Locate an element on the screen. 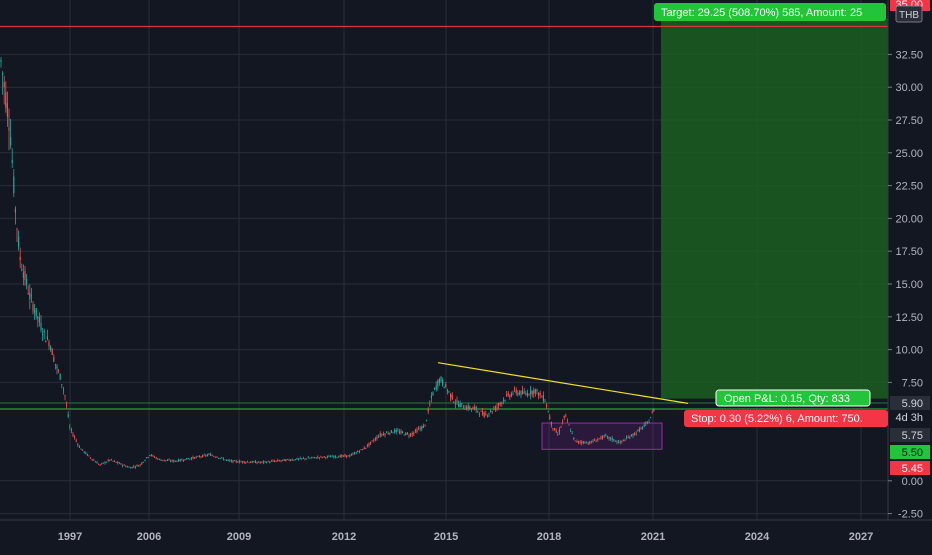 The image size is (932, 555). mid-price-label-bg is located at coordinates (910, 435).